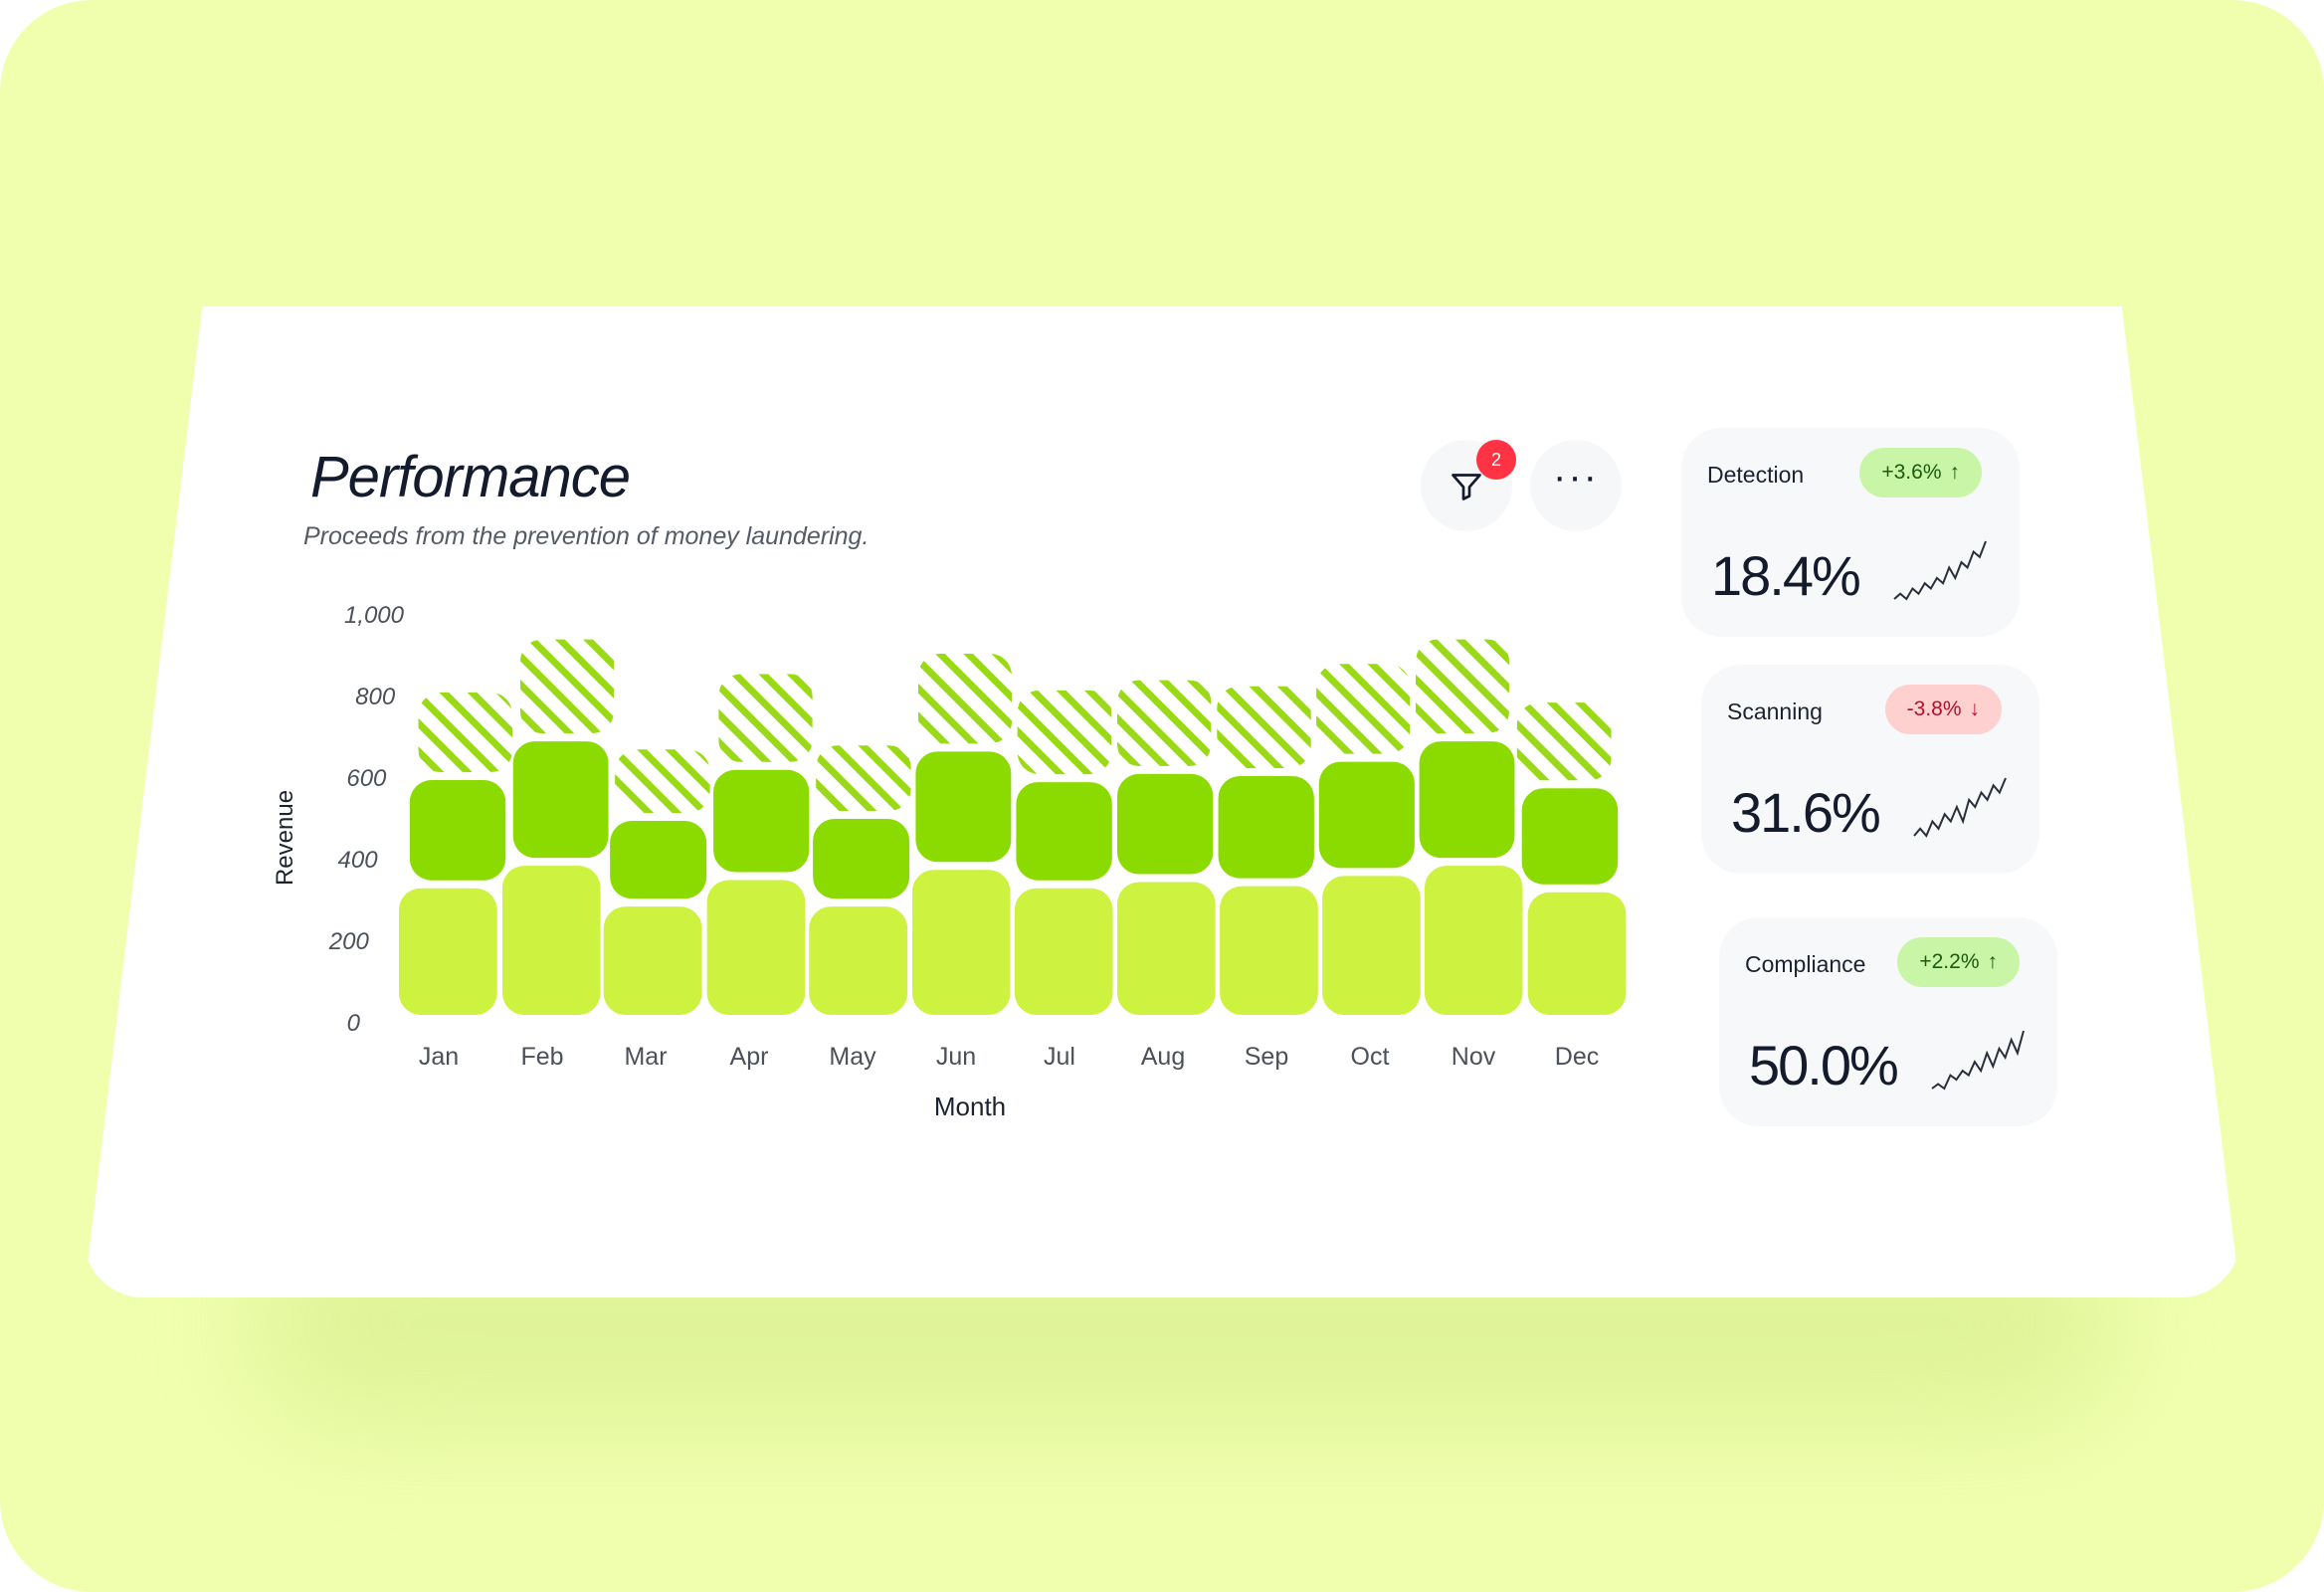  I want to click on x-tick-label: Oct, so click(1370, 1057).